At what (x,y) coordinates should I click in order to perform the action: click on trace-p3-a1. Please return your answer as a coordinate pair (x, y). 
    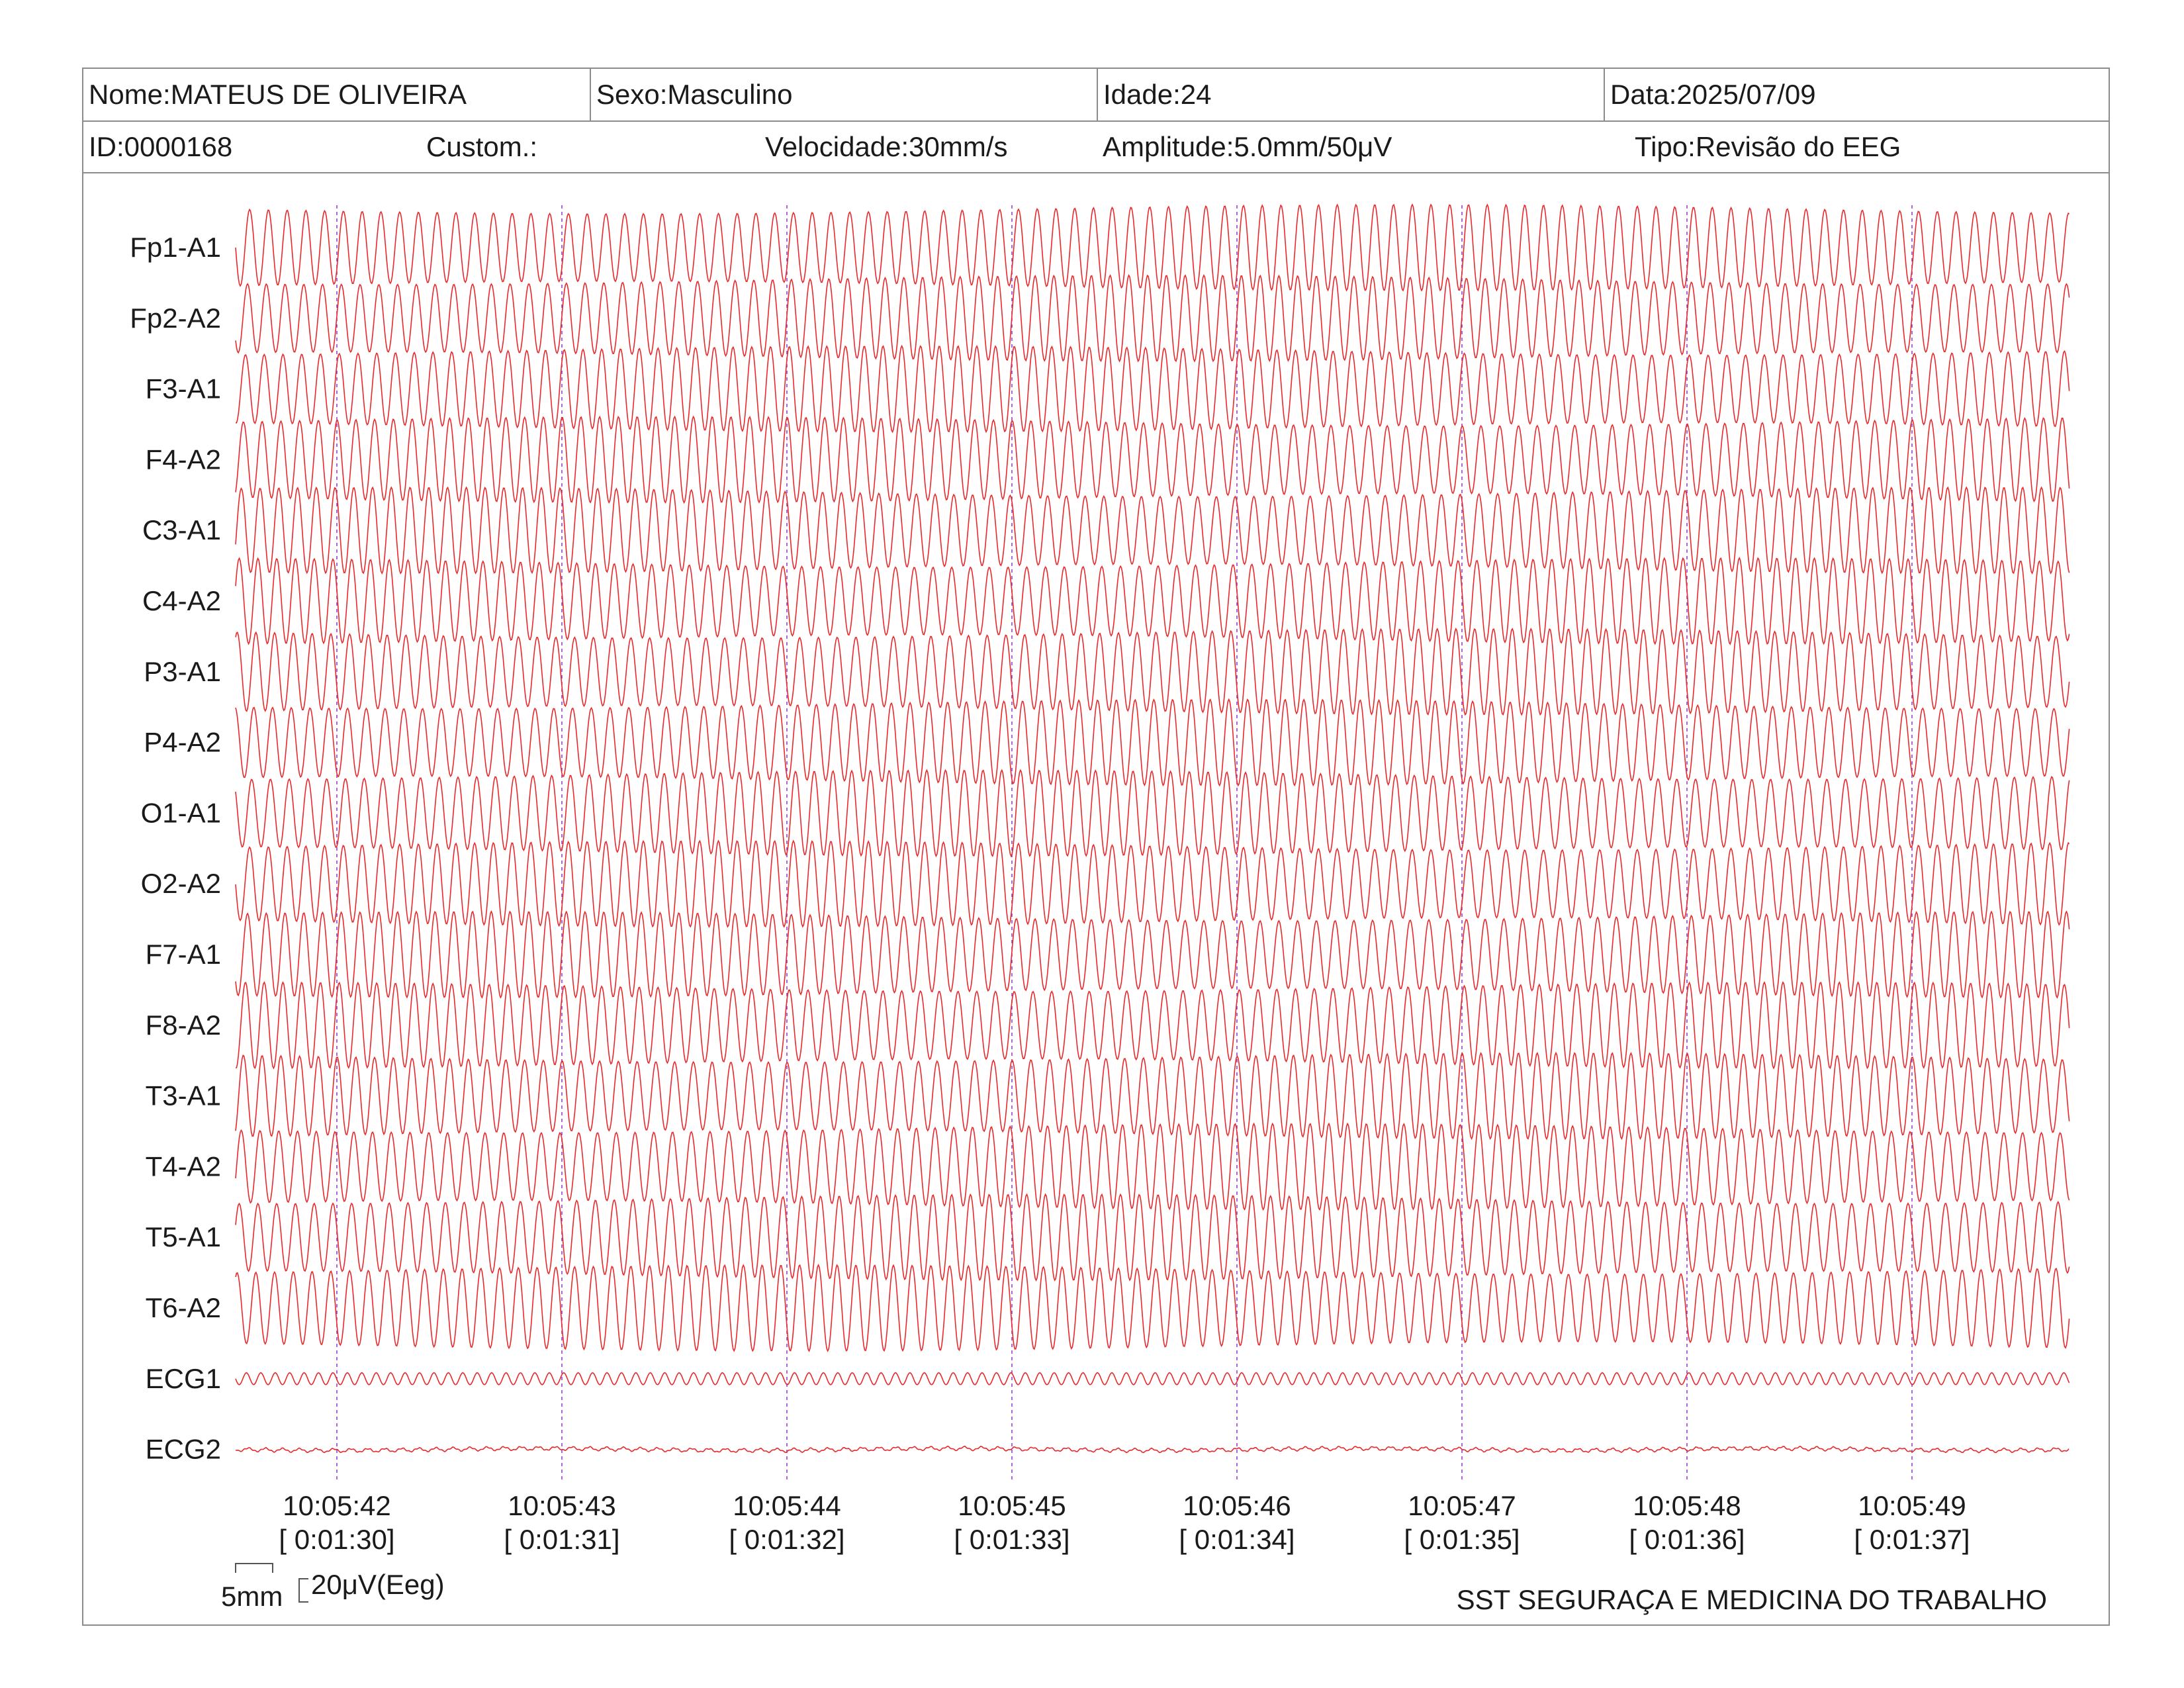
    Looking at the image, I should click on (1152, 672).